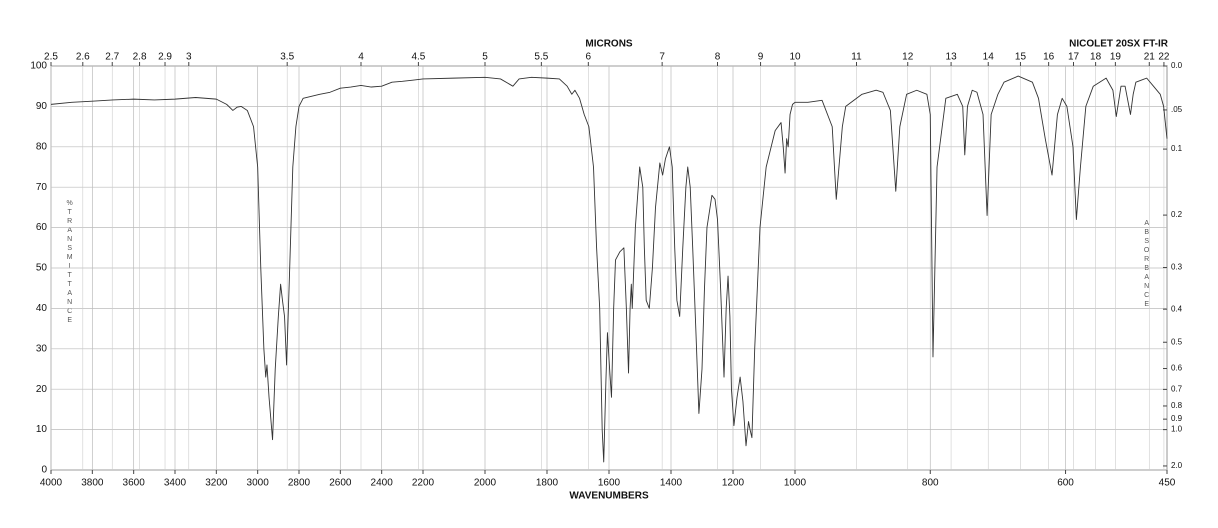 The height and width of the screenshot is (528, 1218). I want to click on x-tick-label: 2400, so click(382, 483).